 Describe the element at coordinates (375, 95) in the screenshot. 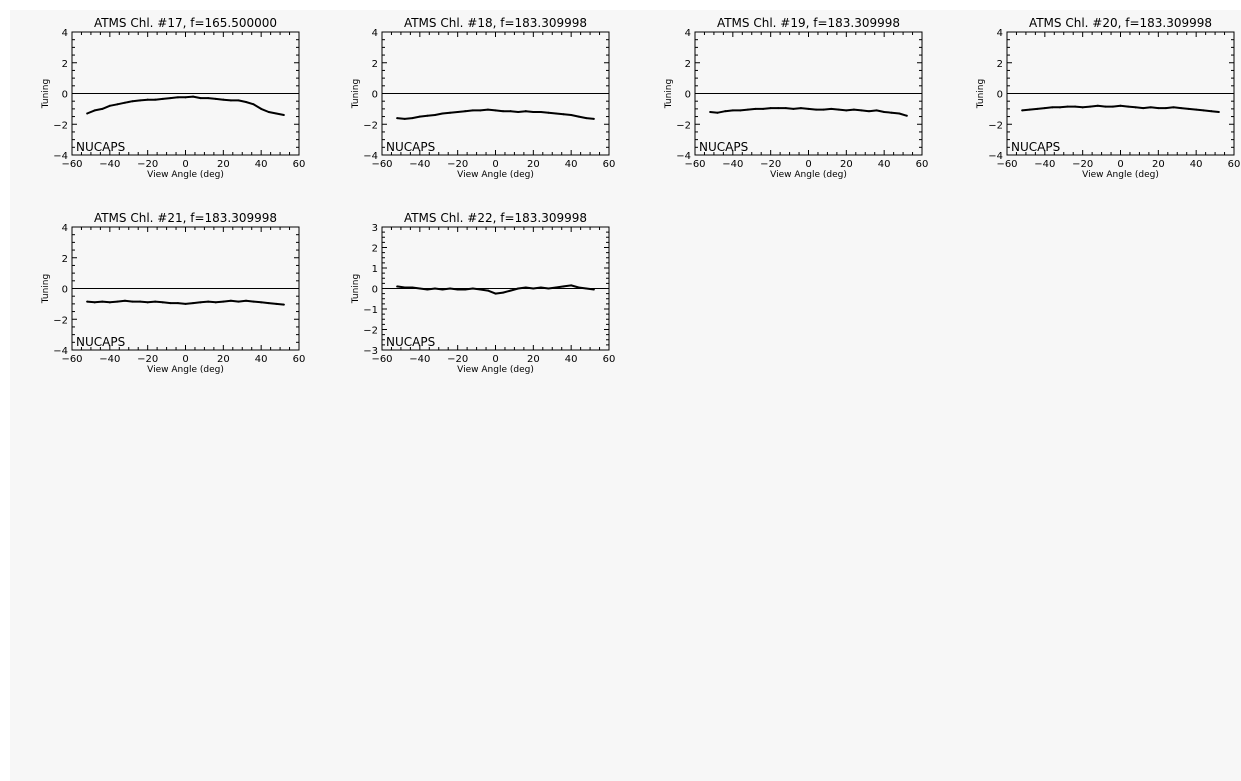

I see `y-tick-label: 0` at that location.